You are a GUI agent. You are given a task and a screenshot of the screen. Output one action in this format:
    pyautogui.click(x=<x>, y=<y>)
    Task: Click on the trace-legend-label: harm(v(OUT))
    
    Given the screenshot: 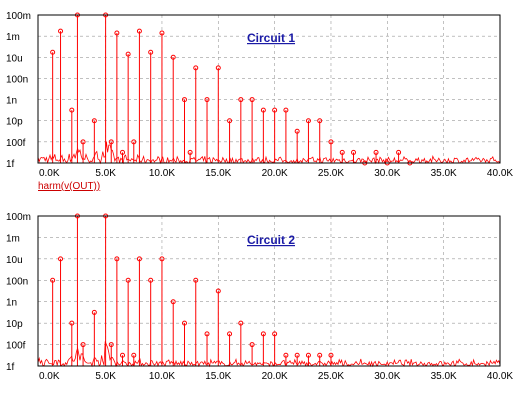 What is the action you would take?
    pyautogui.click(x=69, y=186)
    